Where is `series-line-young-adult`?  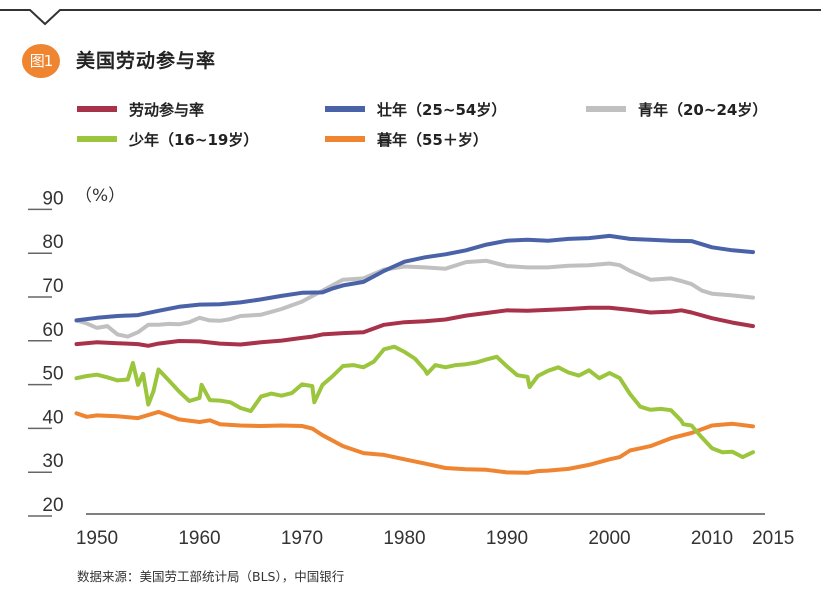
series-line-young-adult is located at coordinates (414, 298).